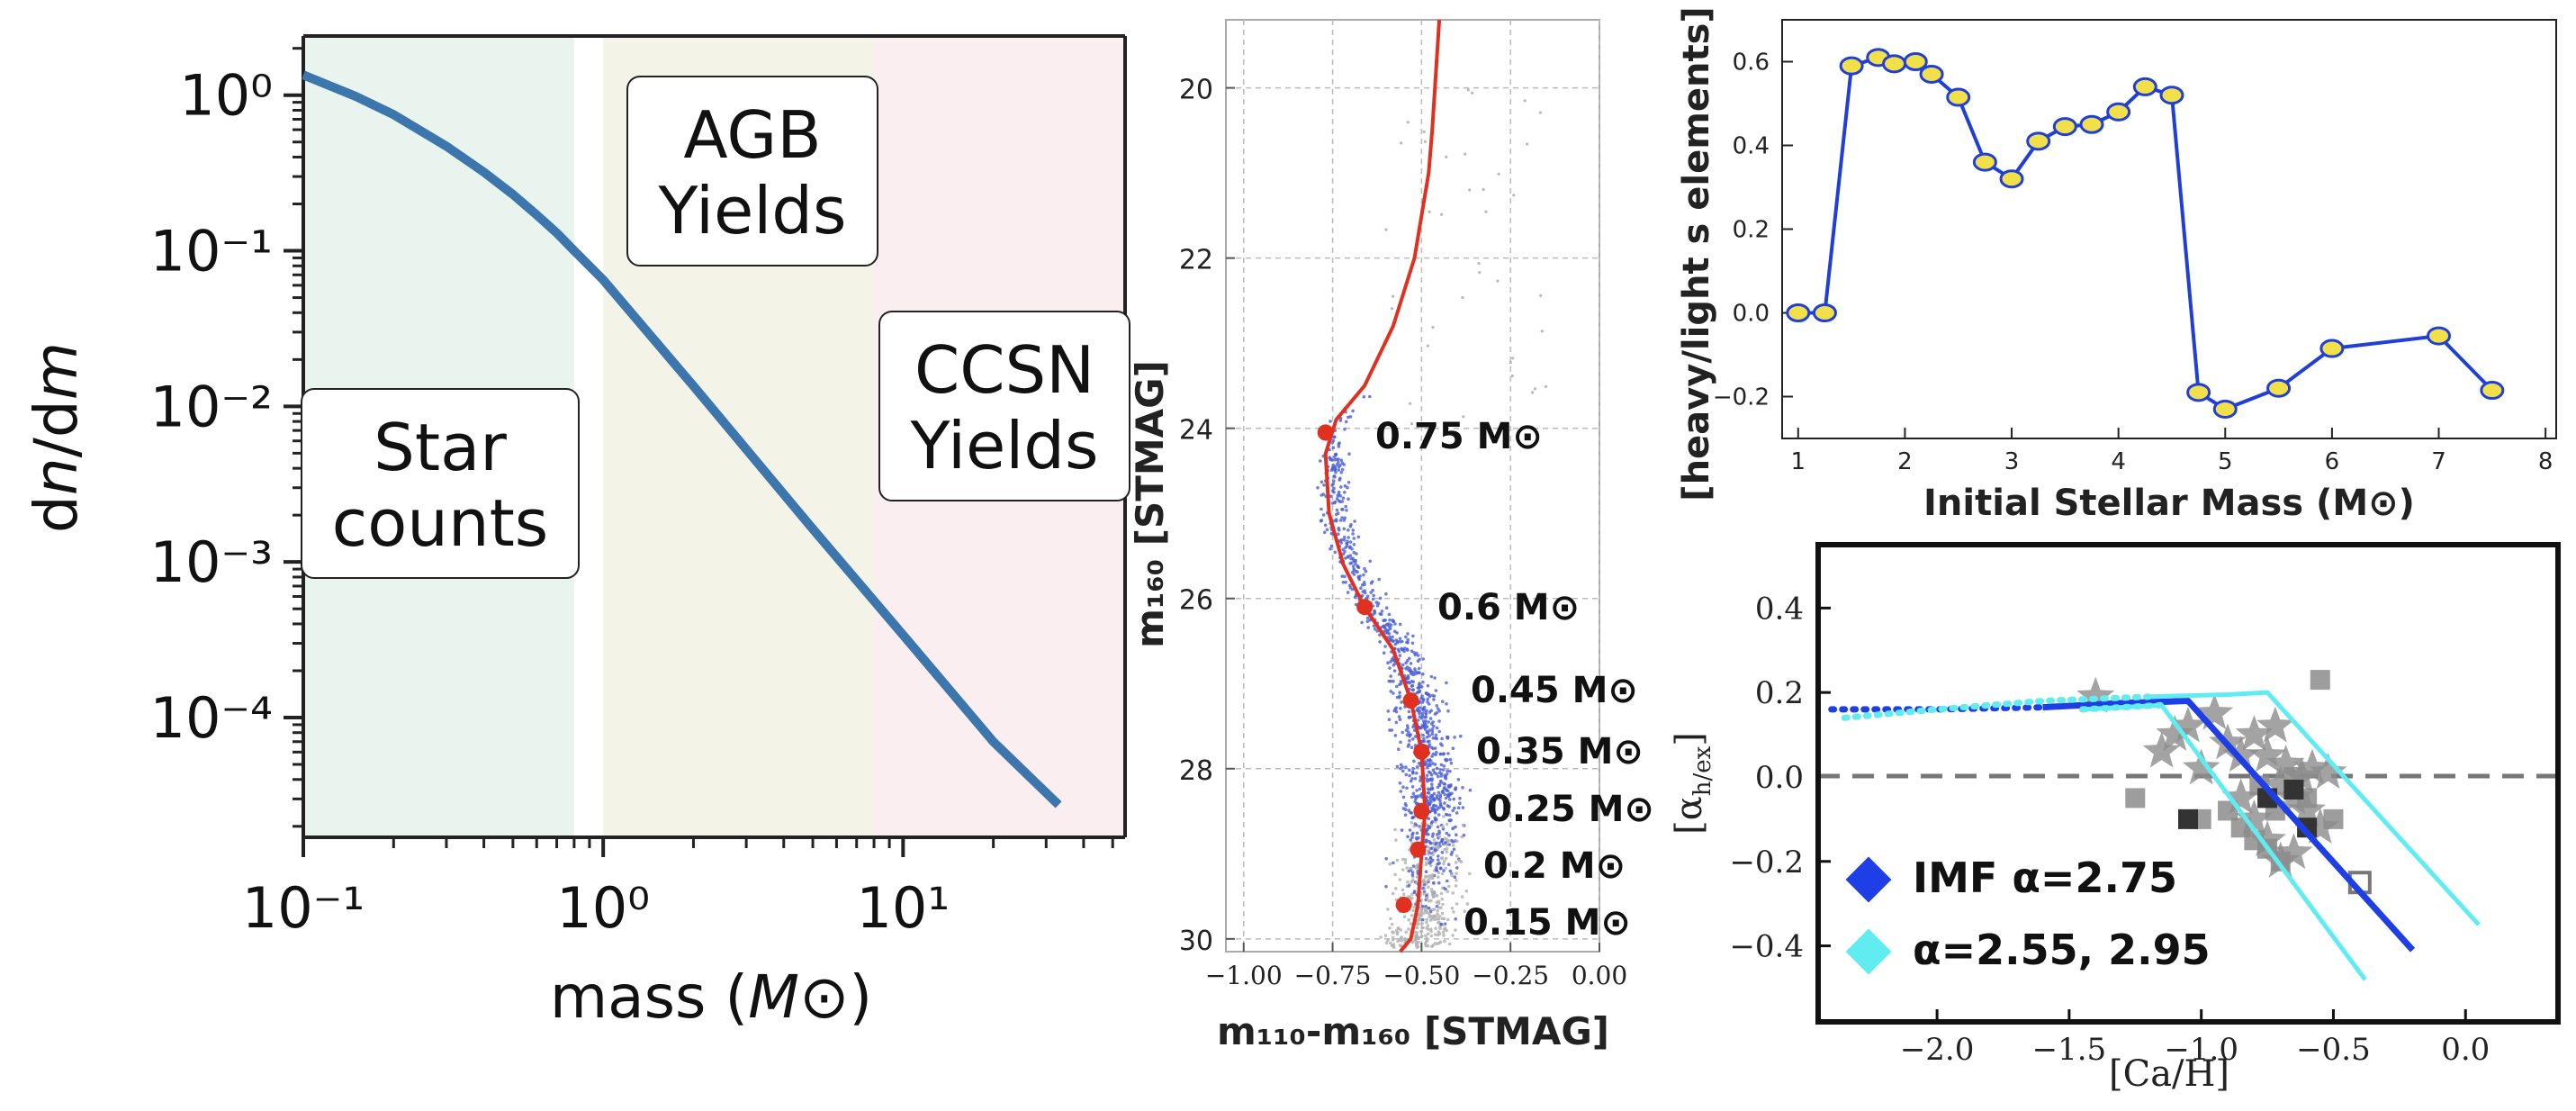 Image resolution: width=2576 pixels, height=1111 pixels. I want to click on alpha-ca-xtick-label: −1.5, so click(2069, 1050).